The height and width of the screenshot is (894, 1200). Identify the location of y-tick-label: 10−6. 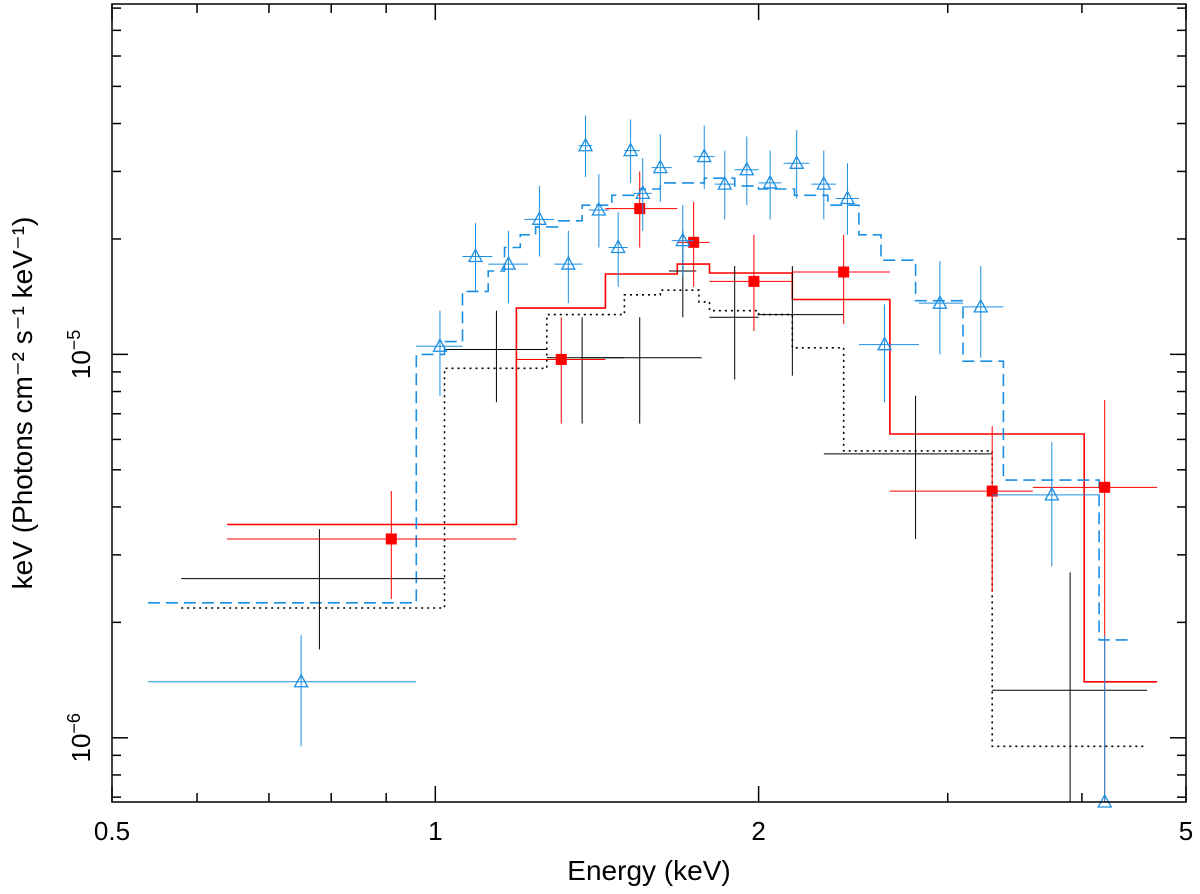
(80, 737).